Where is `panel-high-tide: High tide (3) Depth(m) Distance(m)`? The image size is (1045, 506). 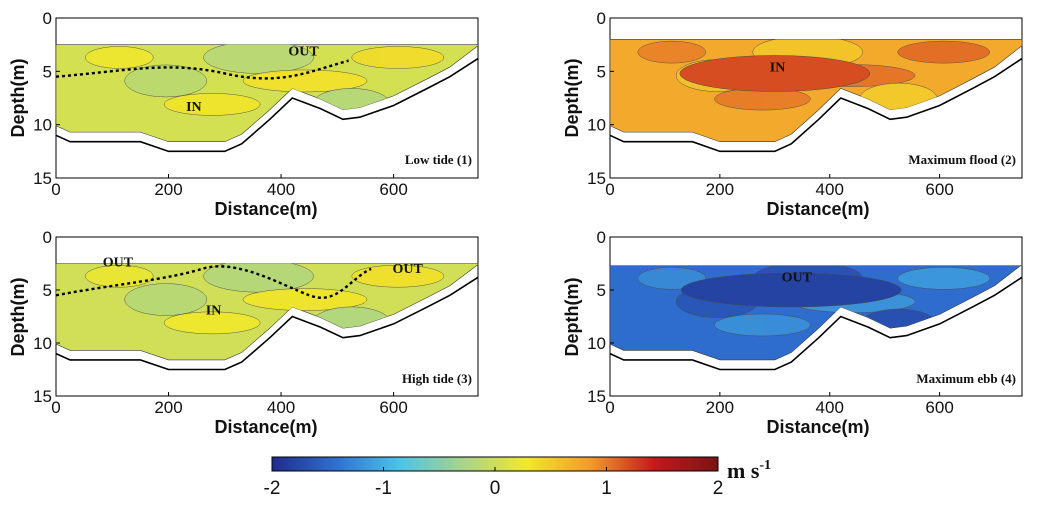
panel-high-tide: High tide (3) Depth(m) Distance(m) is located at coordinates (240, 358).